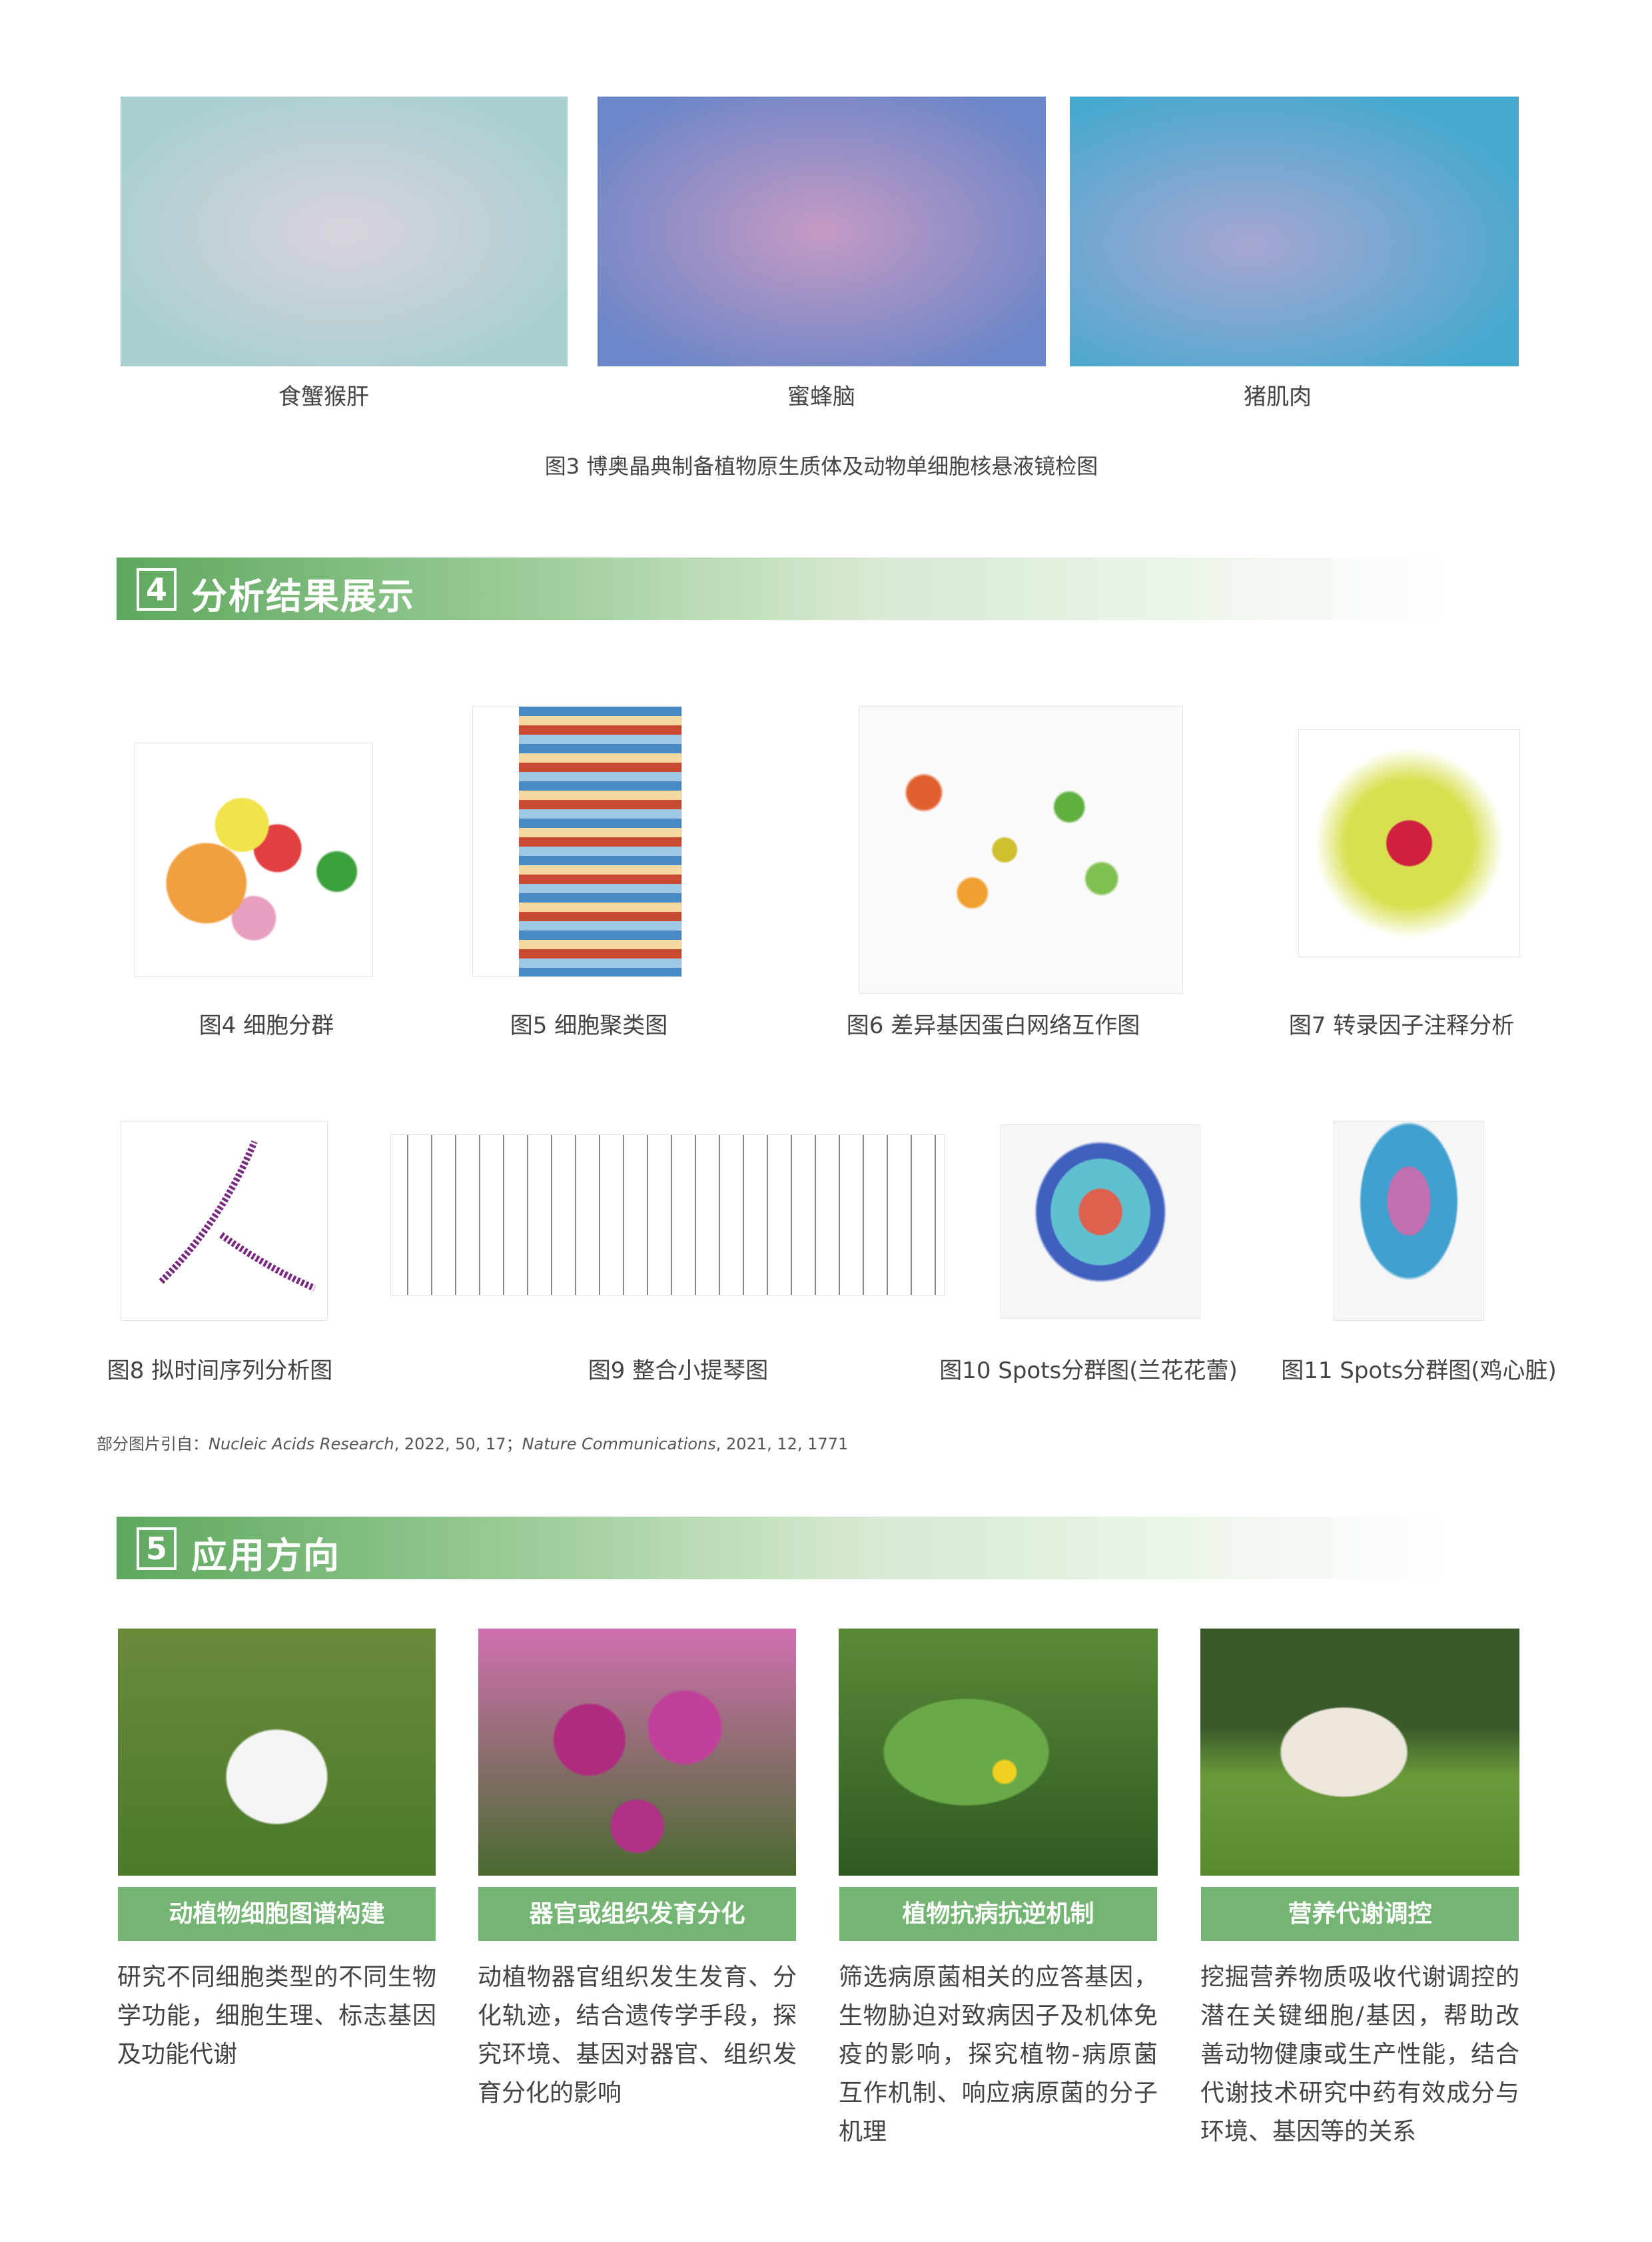 This screenshot has height=2242, width=1652. What do you see at coordinates (619, 1444) in the screenshot?
I see `citation-journal: Nature Communications` at bounding box center [619, 1444].